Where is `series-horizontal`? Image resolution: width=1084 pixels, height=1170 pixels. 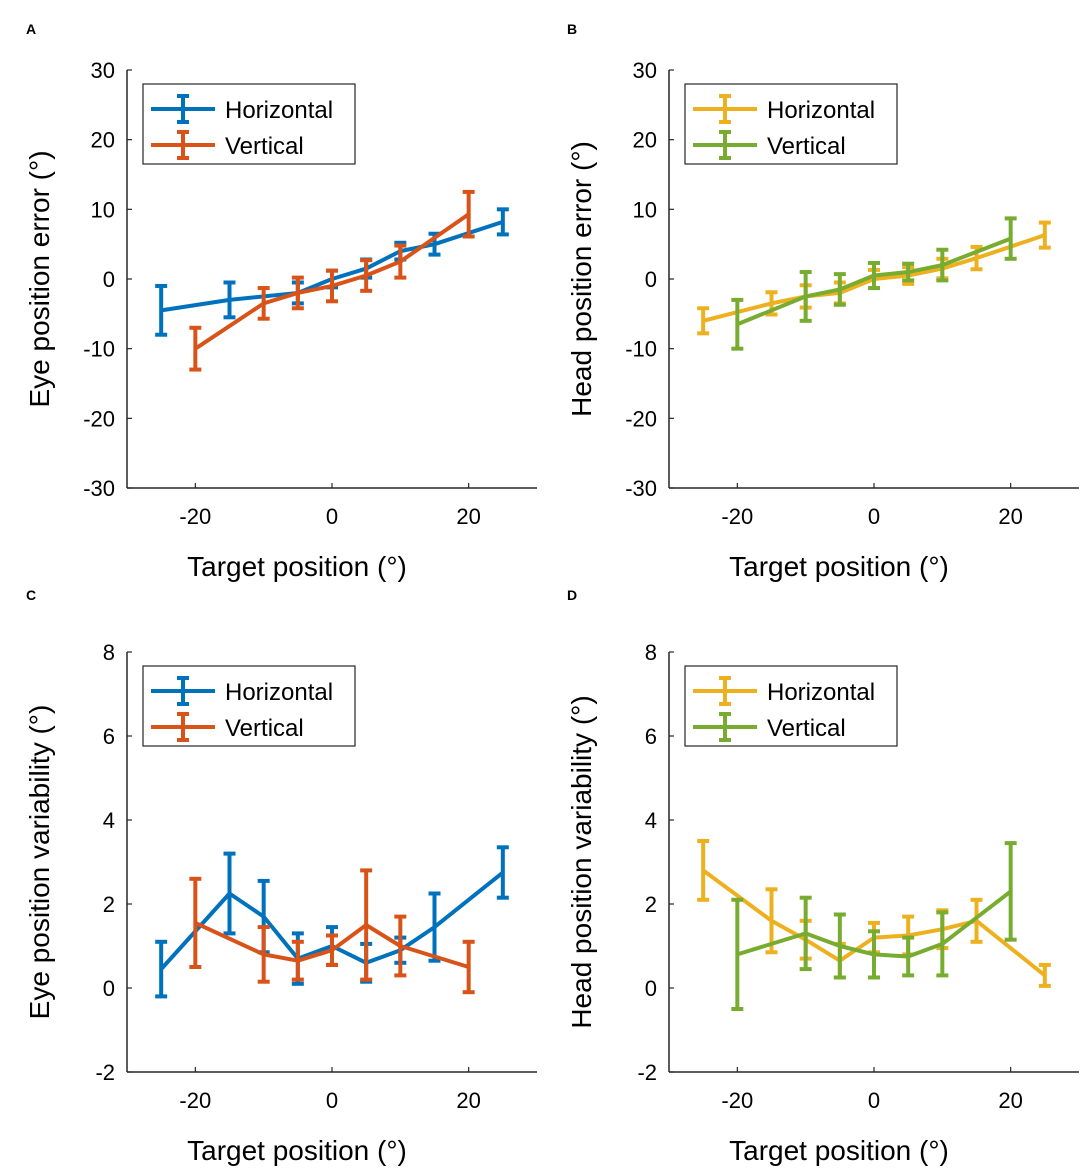 series-horizontal is located at coordinates (332, 922).